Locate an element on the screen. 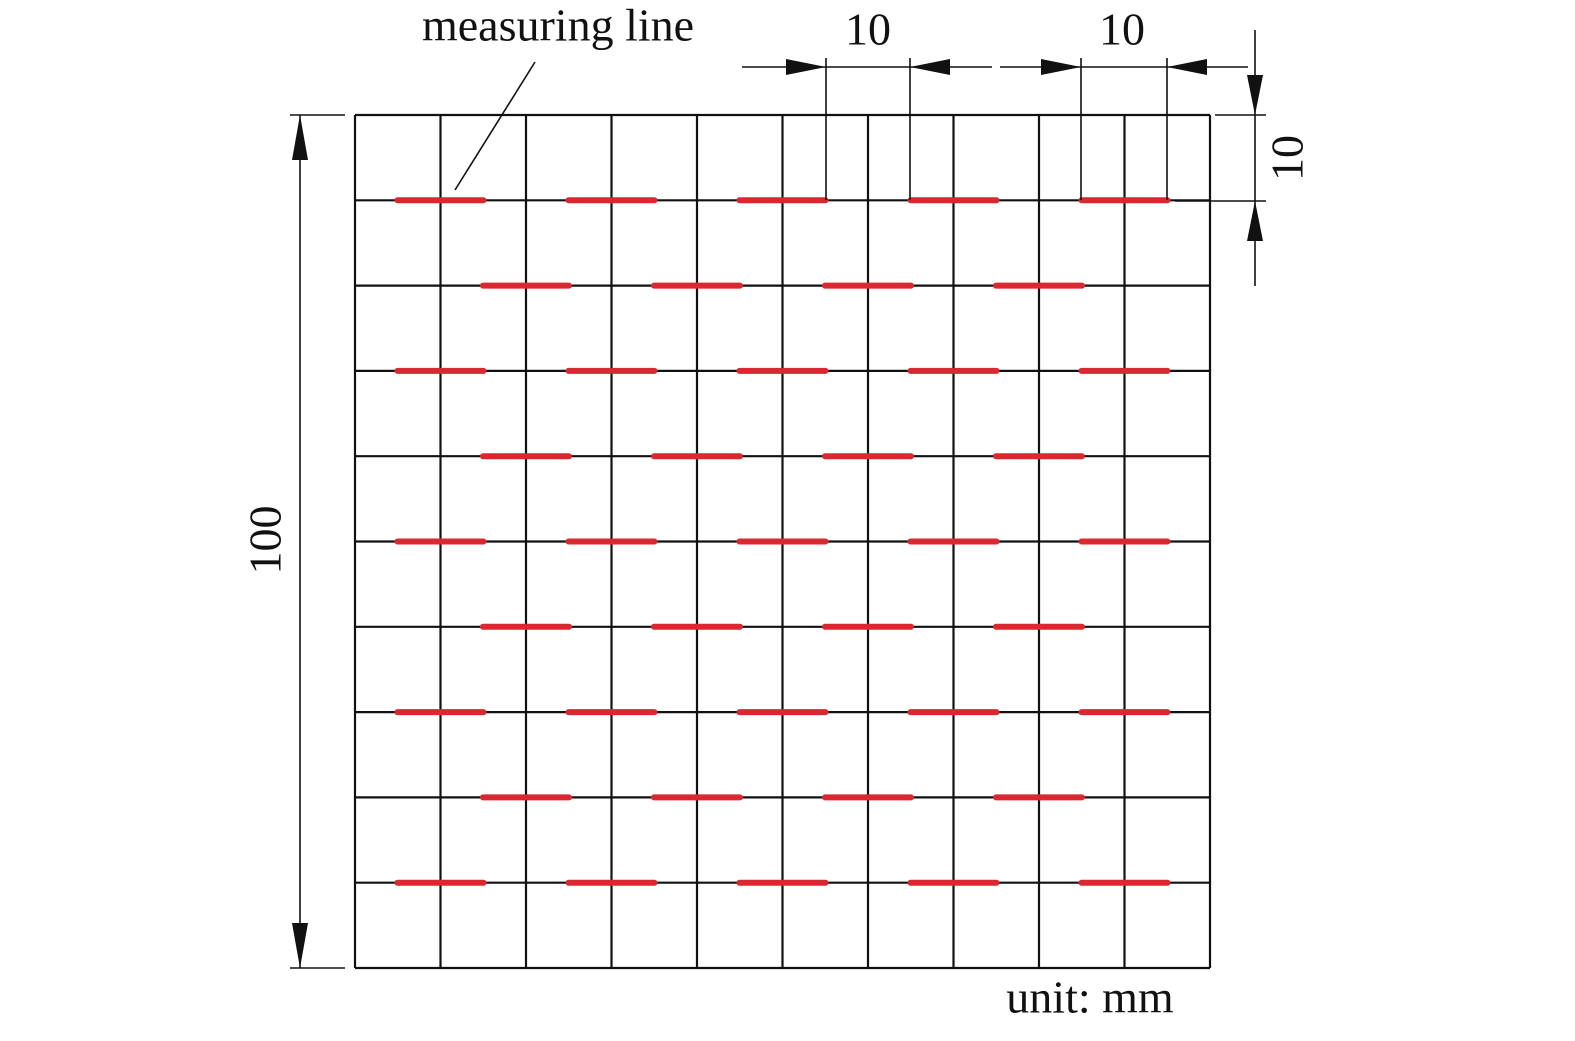 The image size is (1575, 1041). dimension-label: 100 is located at coordinates (265, 540).